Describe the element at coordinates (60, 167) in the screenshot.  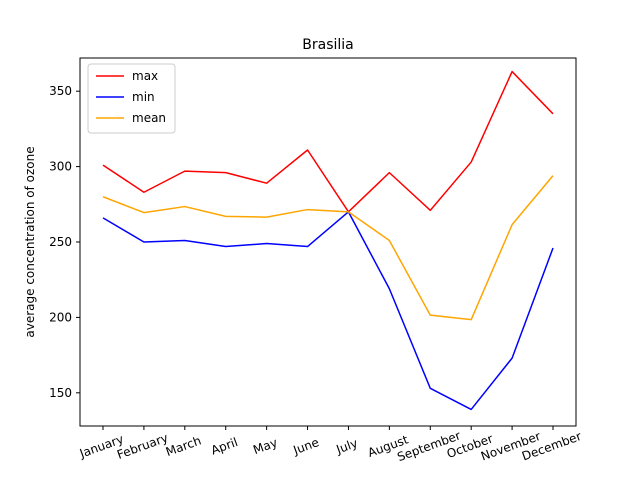
I see `y-tick-label: 300` at that location.